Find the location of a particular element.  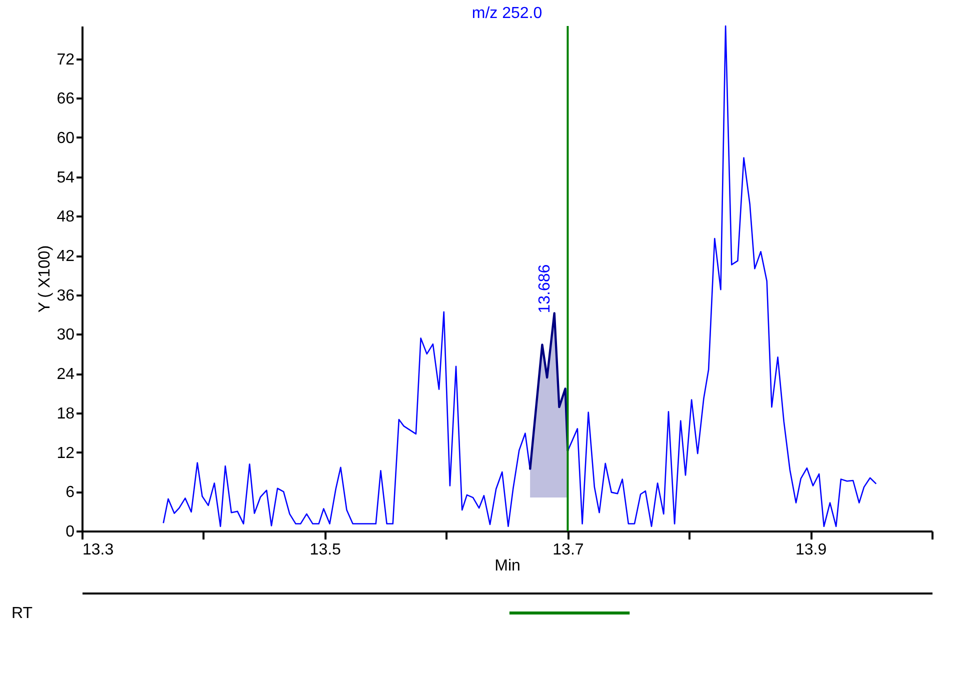

x-tick-label: 13.9 is located at coordinates (811, 550).